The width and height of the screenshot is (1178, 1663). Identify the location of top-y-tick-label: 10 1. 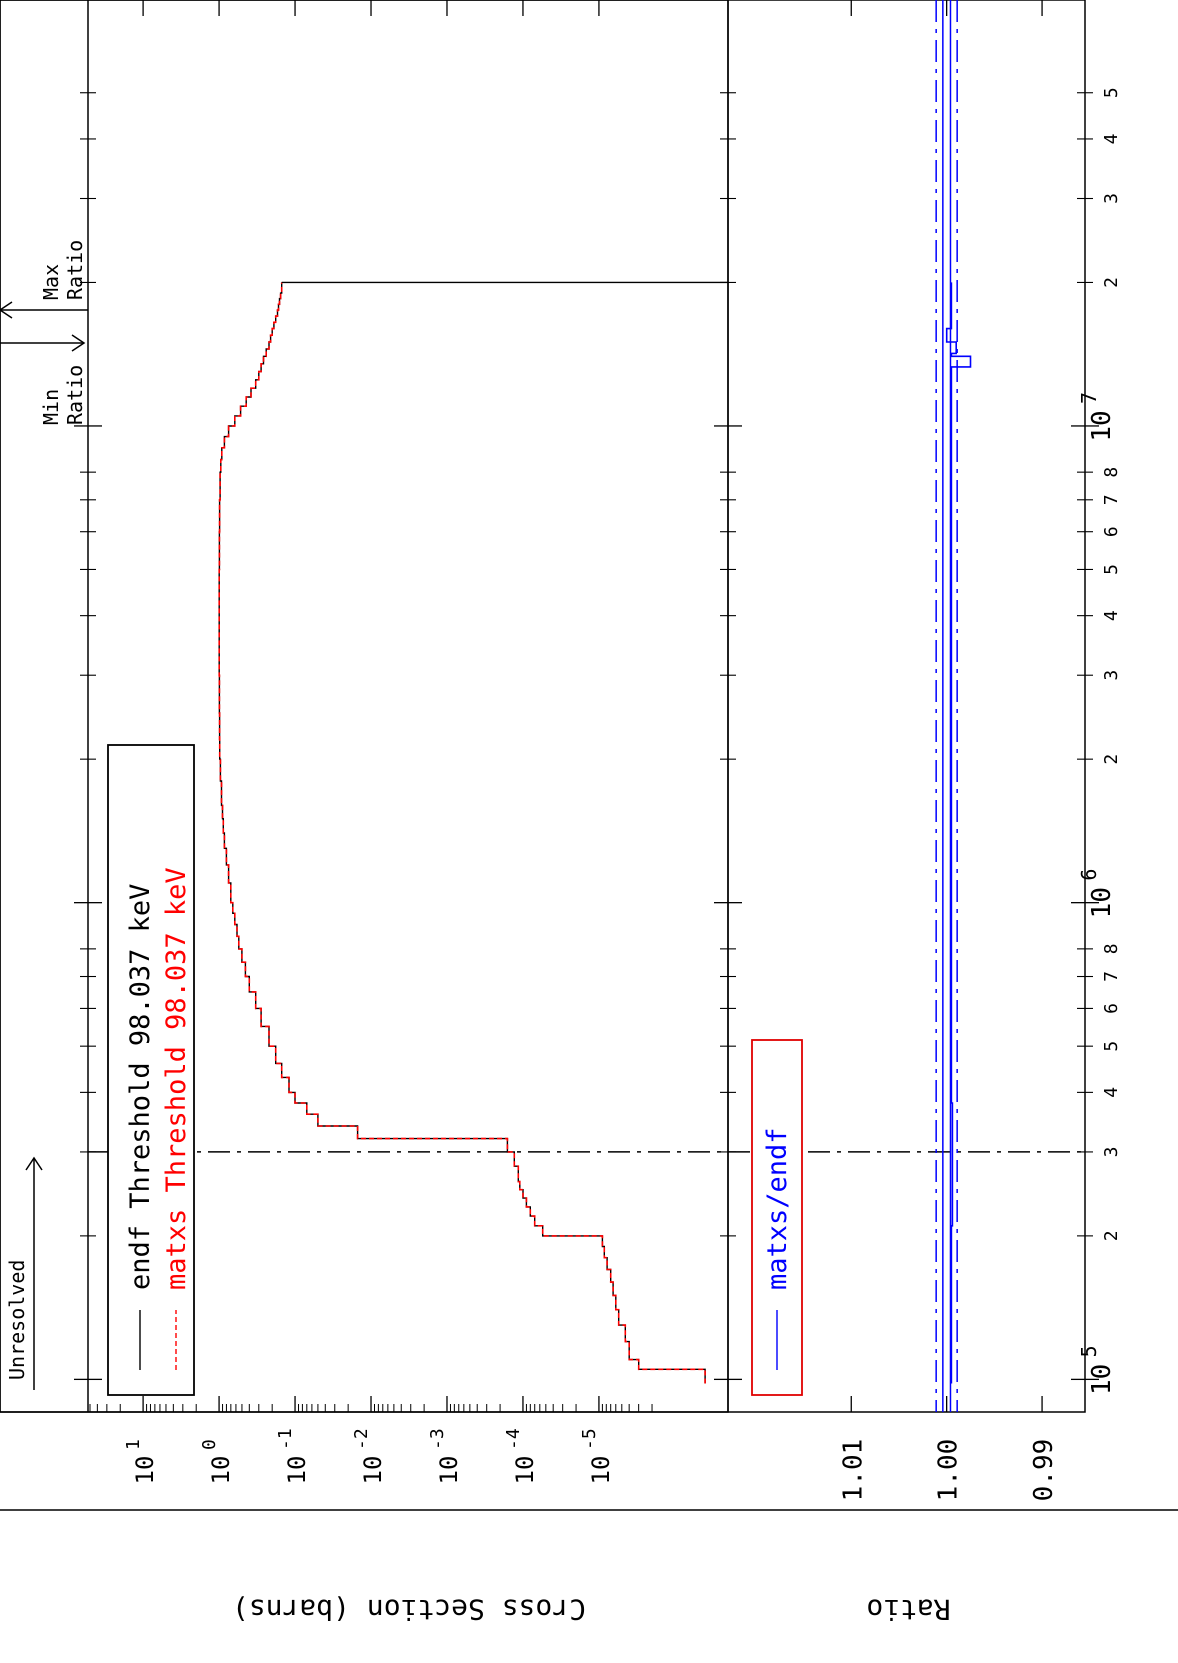
(141, 1461).